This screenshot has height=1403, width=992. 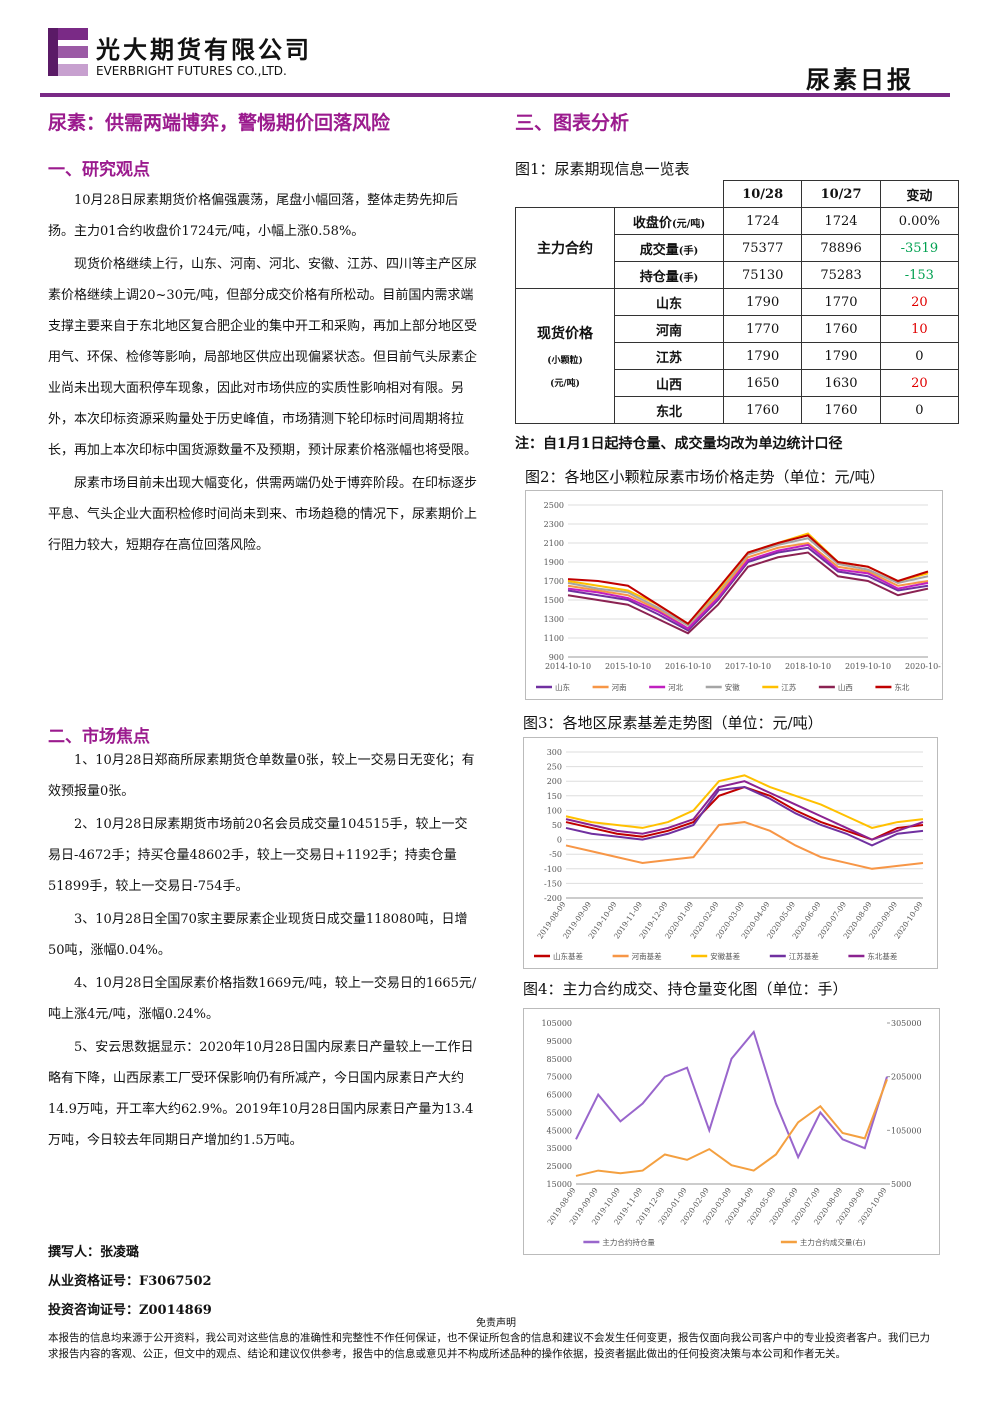 I want to click on cell-value: 1650, so click(x=762, y=383).